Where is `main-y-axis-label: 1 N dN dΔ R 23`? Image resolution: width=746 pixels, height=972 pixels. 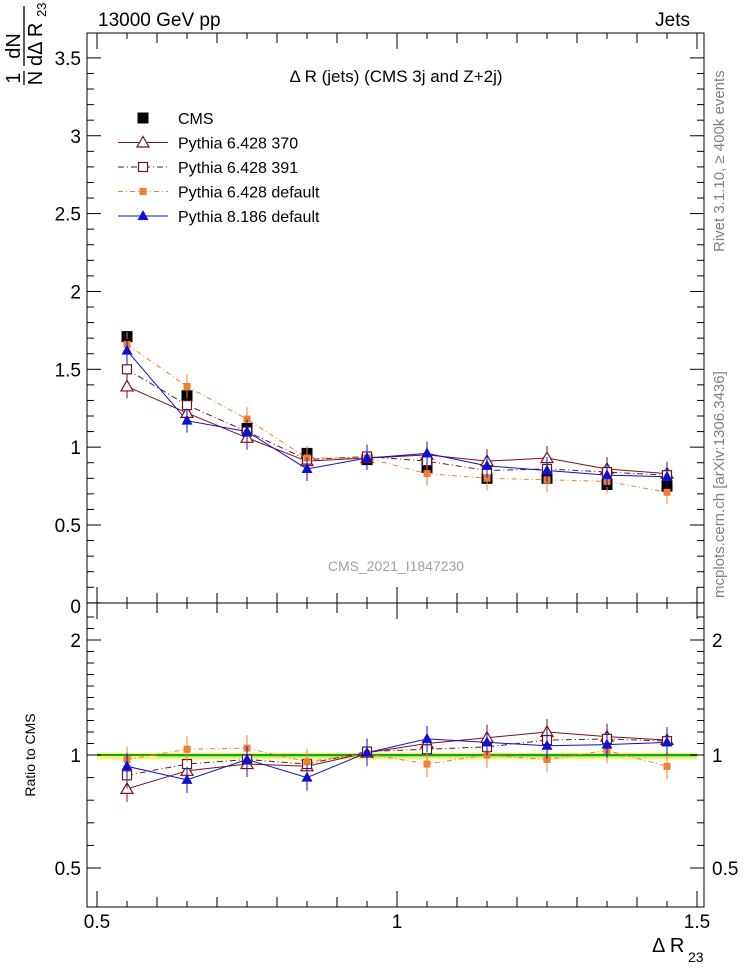 main-y-axis-label: 1 N dN dΔ R 23 is located at coordinates (26, 44).